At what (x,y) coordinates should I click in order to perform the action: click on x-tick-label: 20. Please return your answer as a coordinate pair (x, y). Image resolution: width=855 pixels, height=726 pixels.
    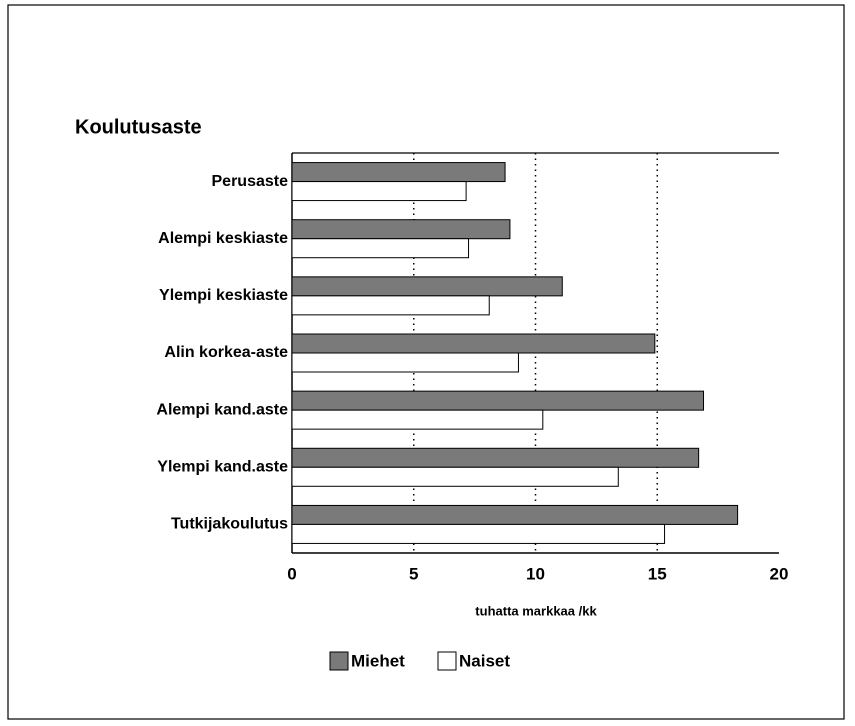
    Looking at the image, I should click on (779, 573).